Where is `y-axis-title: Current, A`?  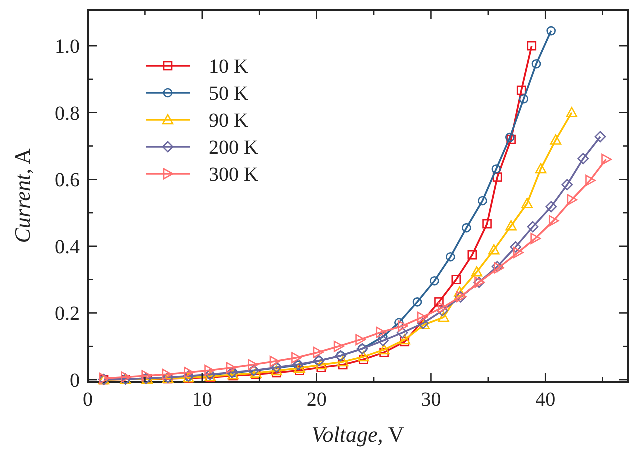
y-axis-title: Current, A is located at coordinates (22, 196).